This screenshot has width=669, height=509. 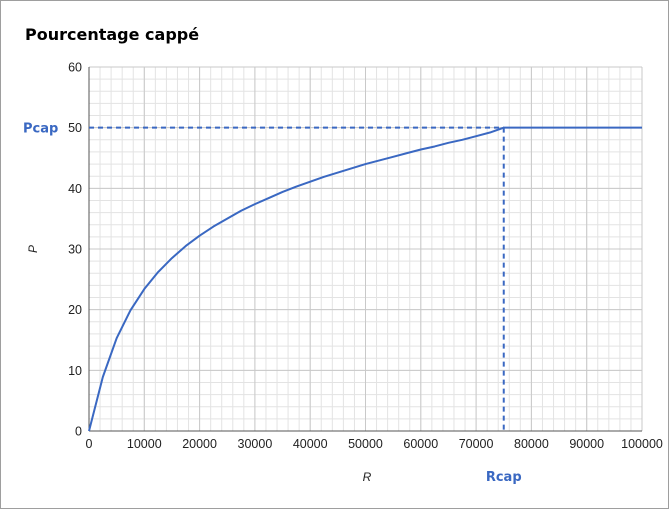 What do you see at coordinates (33, 249) in the screenshot?
I see `y-axis-label: P` at bounding box center [33, 249].